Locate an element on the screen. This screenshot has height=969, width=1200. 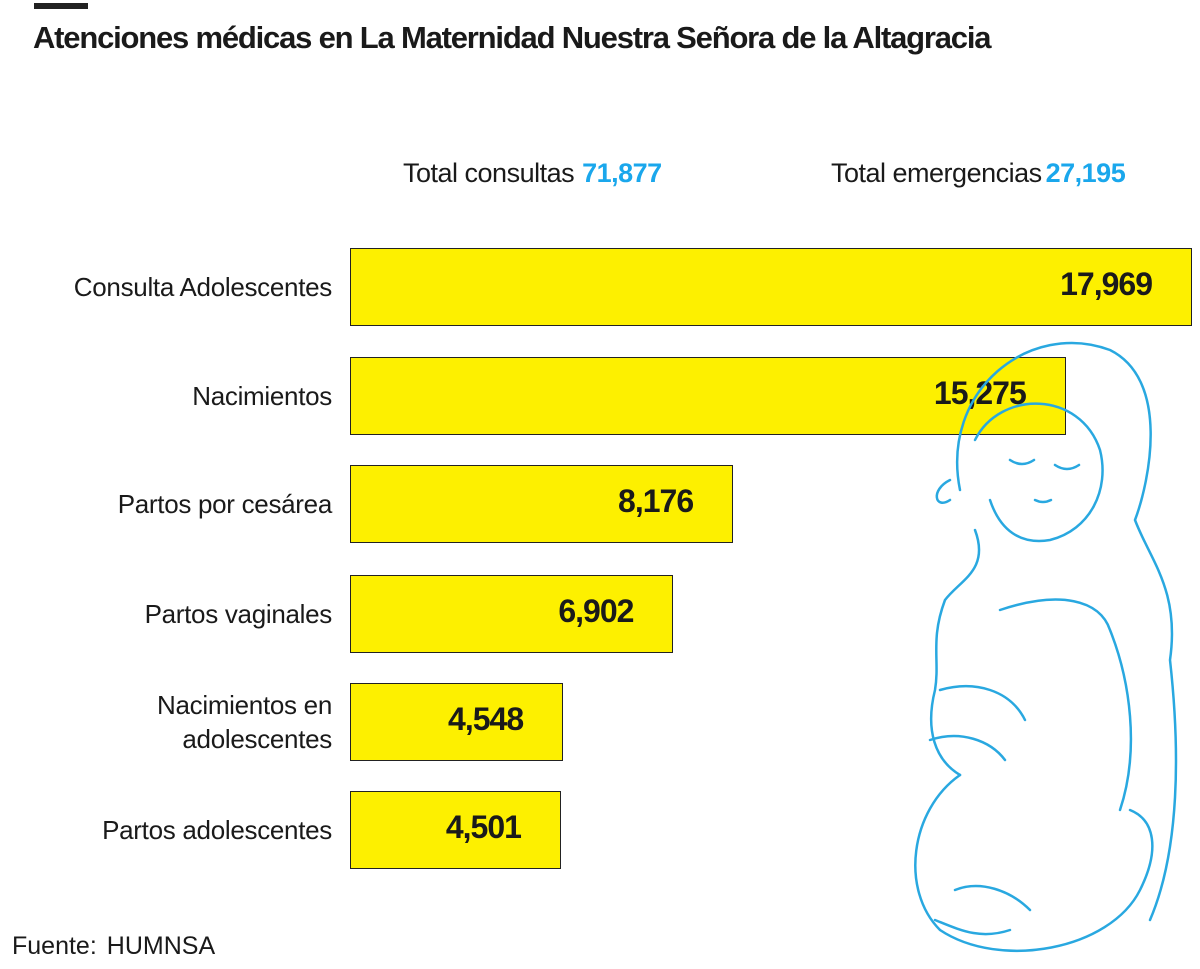
category-label: Nacimientos en adolescentes is located at coordinates (244, 722).